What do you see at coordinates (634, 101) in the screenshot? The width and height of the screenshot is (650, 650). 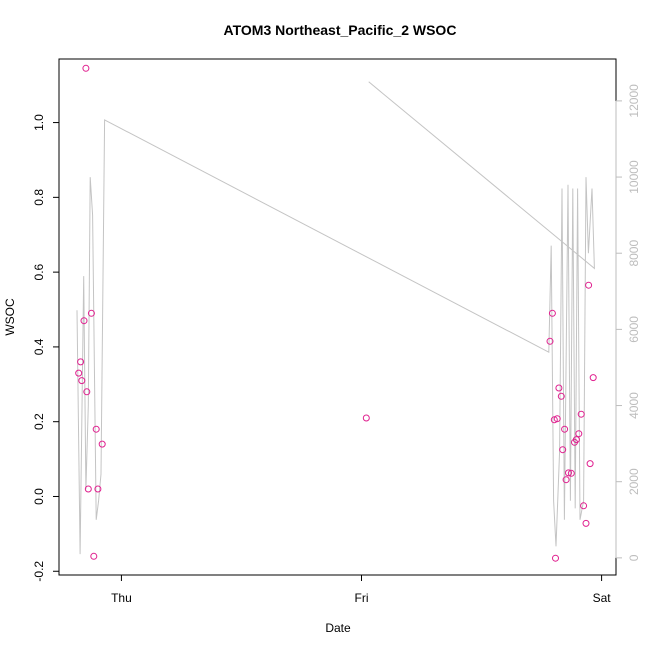 I see `y2-tick-label: 12000` at bounding box center [634, 101].